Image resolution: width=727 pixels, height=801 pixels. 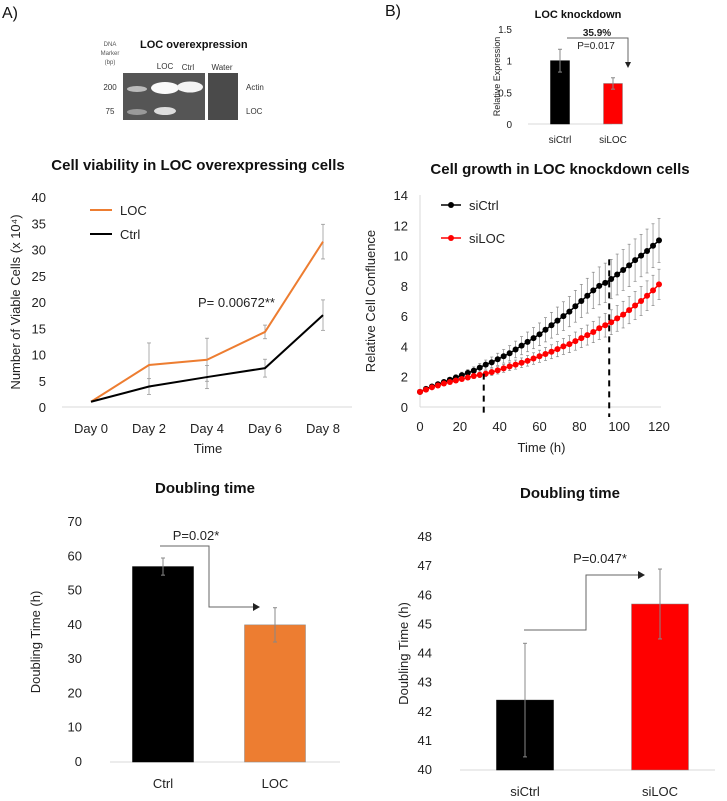 What do you see at coordinates (487, 238) in the screenshot?
I see `legend-label: siLOC` at bounding box center [487, 238].